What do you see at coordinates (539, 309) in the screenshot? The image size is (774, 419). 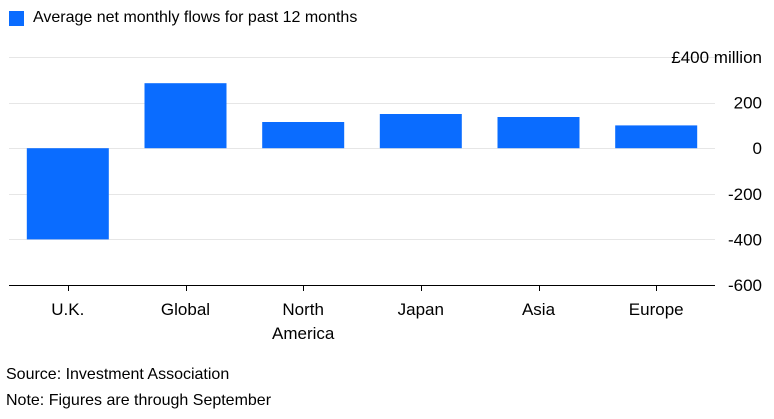 I see `category-label: Asia` at bounding box center [539, 309].